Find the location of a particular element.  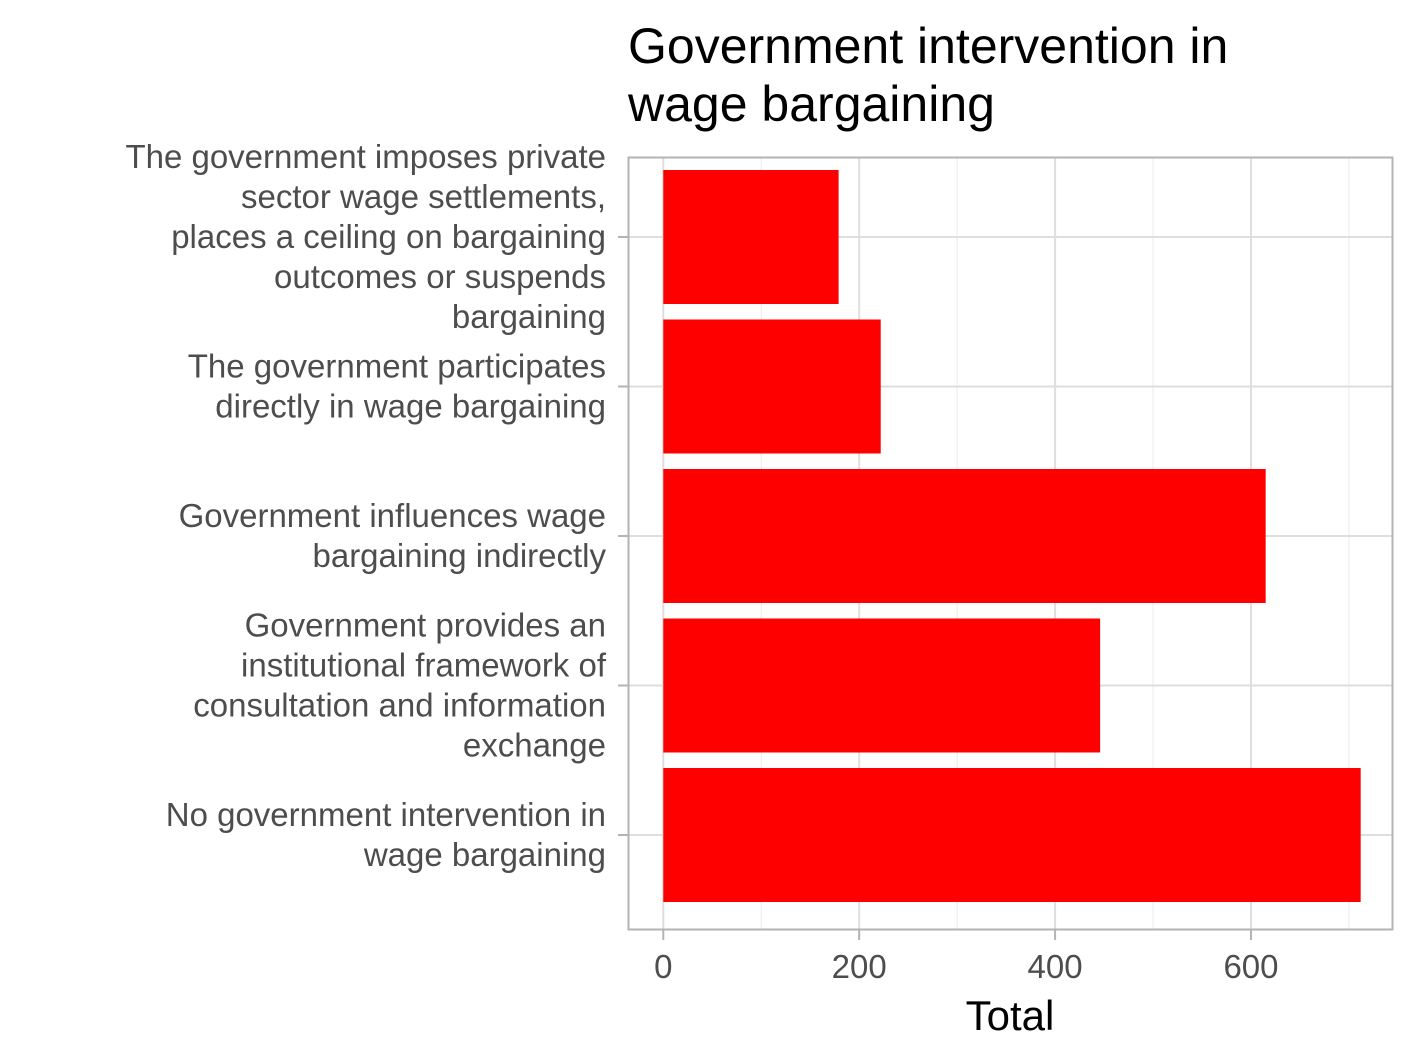

x-tick-label: 600 is located at coordinates (1250, 966).